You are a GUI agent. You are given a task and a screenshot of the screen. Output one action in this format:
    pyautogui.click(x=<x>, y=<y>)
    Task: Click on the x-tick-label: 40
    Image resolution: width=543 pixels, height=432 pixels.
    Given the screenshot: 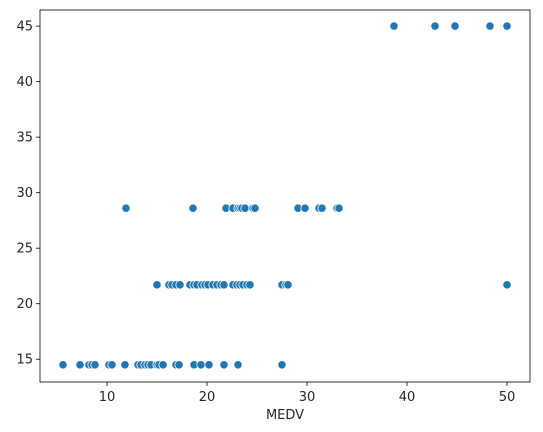 What is the action you would take?
    pyautogui.click(x=407, y=397)
    